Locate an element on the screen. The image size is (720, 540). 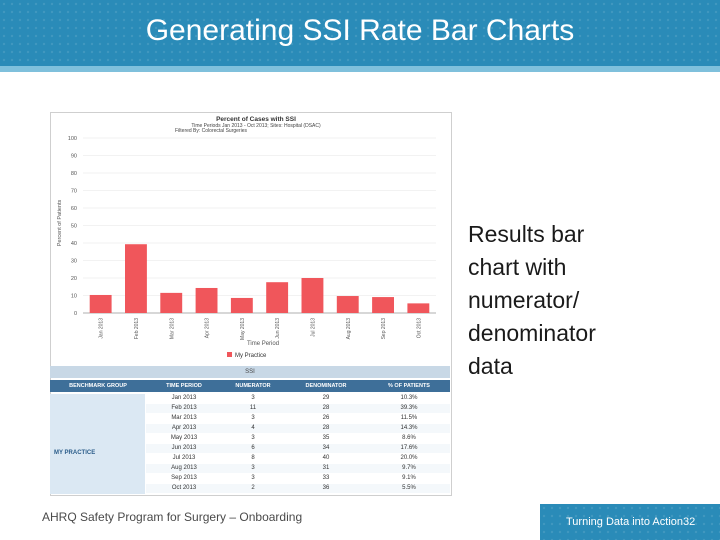
th-percent-patients: % OF PATIENTS is located at coordinates (409, 386).